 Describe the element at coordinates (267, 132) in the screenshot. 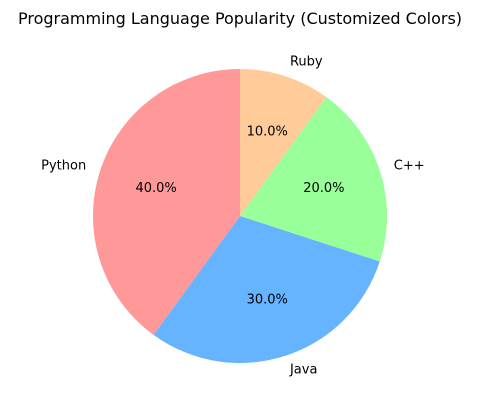

I see `pct-label-ruby: 10.0%` at that location.